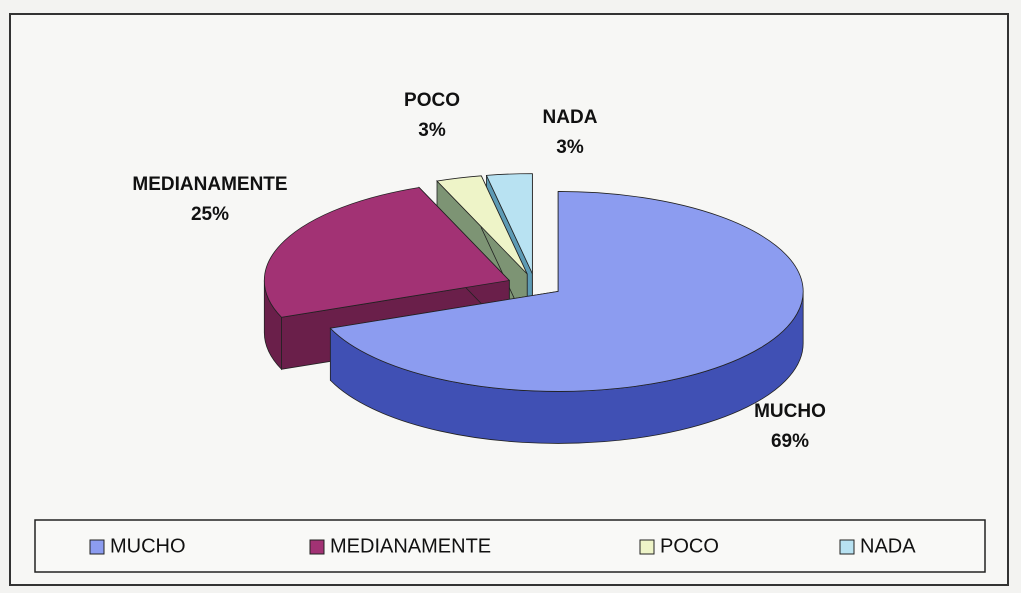 This screenshot has height=593, width=1021. Describe the element at coordinates (689, 546) in the screenshot. I see `legend-label: POCO` at that location.